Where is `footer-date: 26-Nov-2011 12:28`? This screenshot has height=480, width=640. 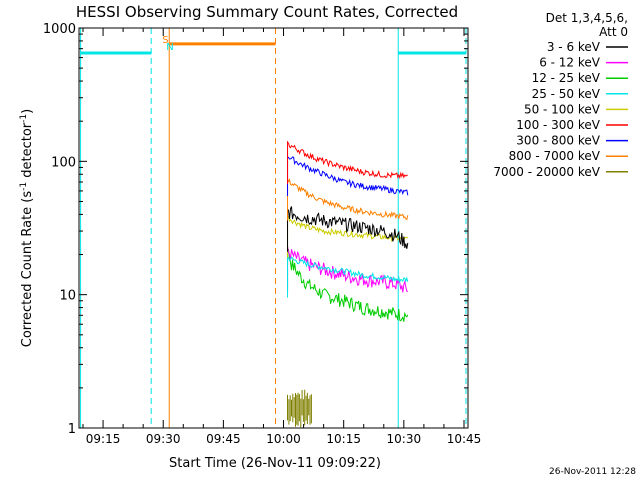 footer-date: 26-Nov-2011 12:28 is located at coordinates (592, 472).